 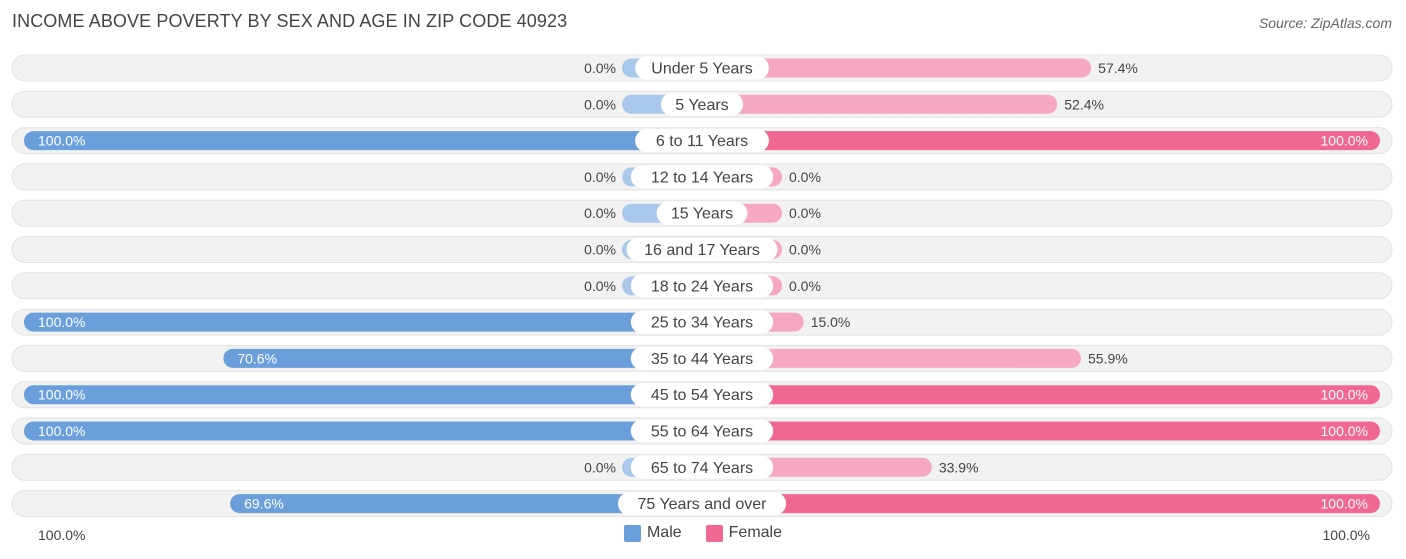 I want to click on bar-male-55-to-64-years, so click(x=363, y=431).